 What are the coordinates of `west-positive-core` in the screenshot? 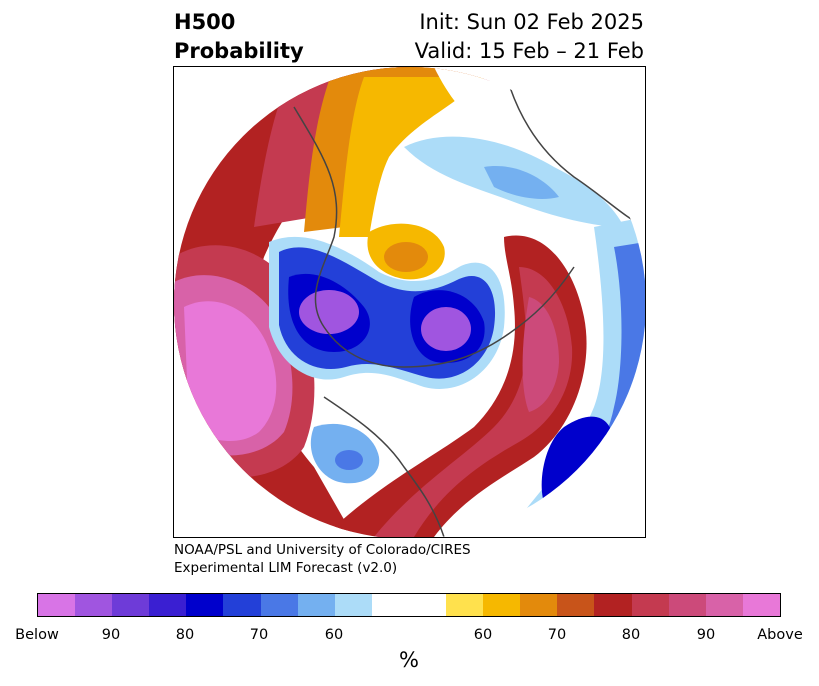 It's located at (230, 371).